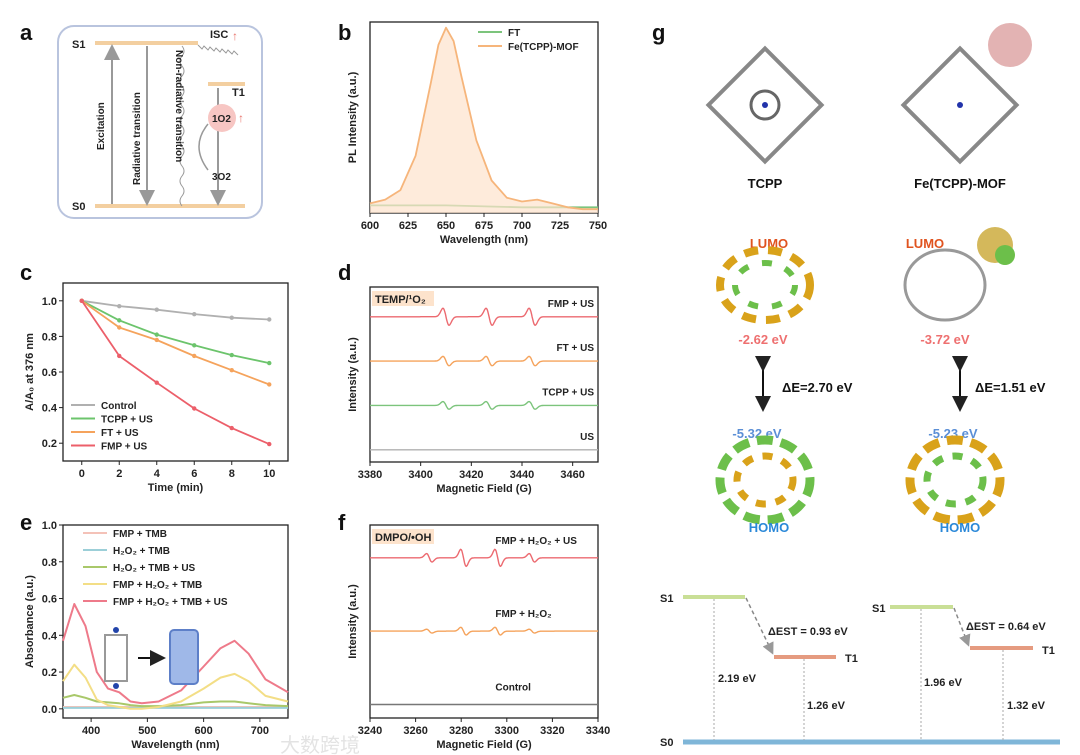  What do you see at coordinates (966, 94) in the screenshot?
I see `mof-structure` at bounding box center [966, 94].